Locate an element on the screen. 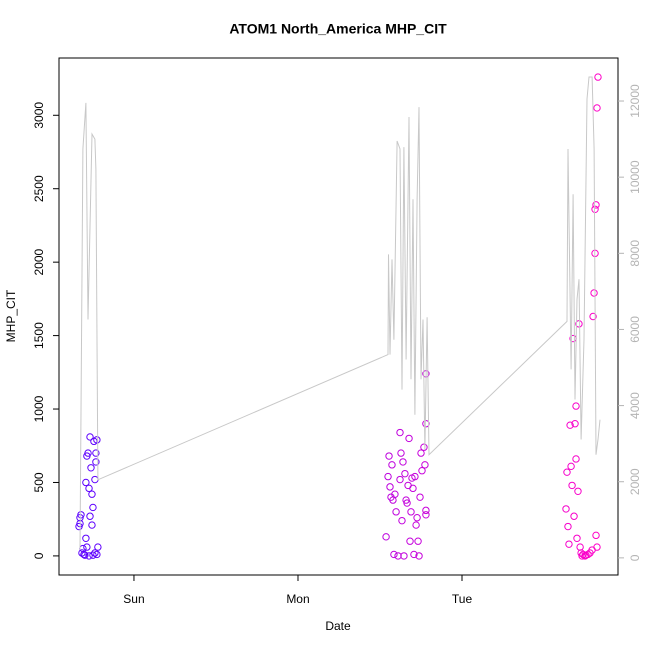 This screenshot has width=650, height=650. y2-tick-label: 12000 is located at coordinates (635, 101).